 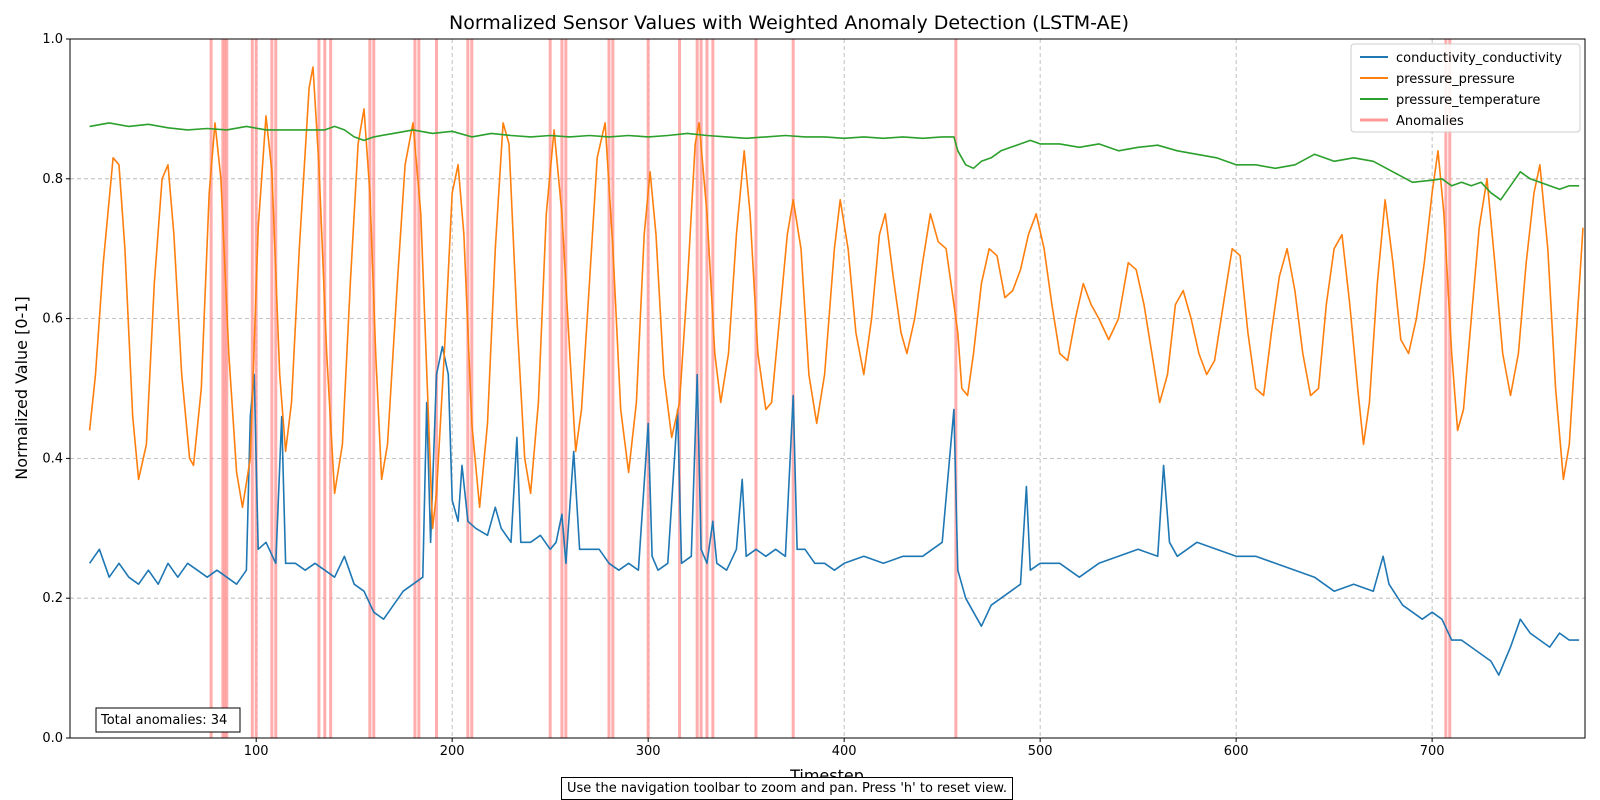 I want to click on x-tick-label-5: 600, so click(x=1236, y=751).